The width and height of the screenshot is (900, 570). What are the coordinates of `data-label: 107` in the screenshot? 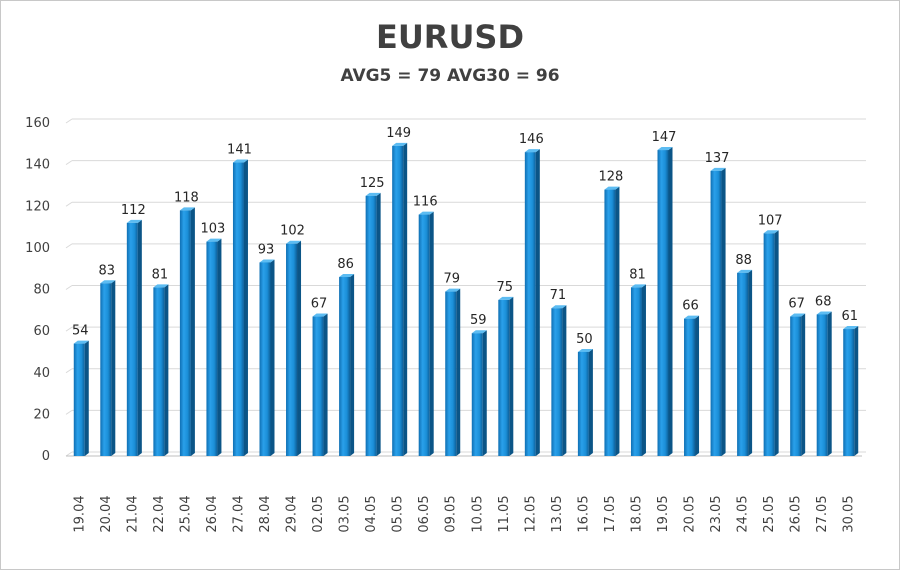 It's located at (770, 220).